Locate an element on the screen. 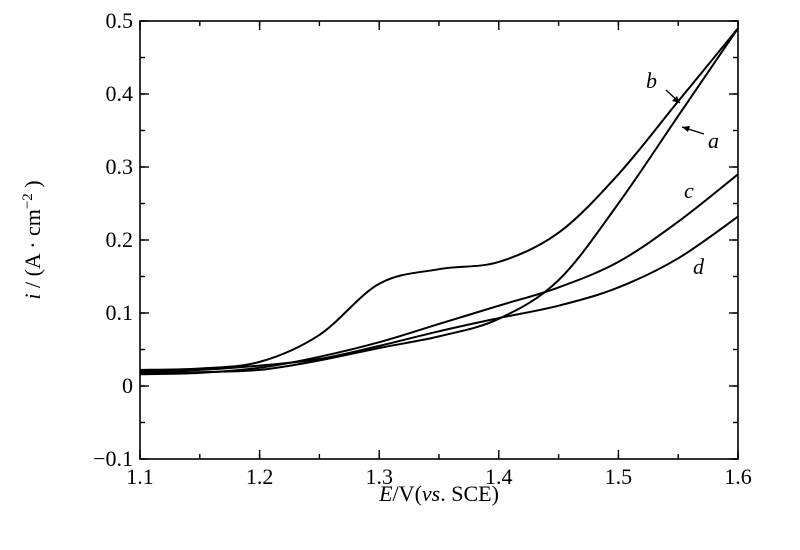  y-tick-labels: −0.1 0 0.1 0.2 0.3 0.4 0.5 is located at coordinates (113, 239).